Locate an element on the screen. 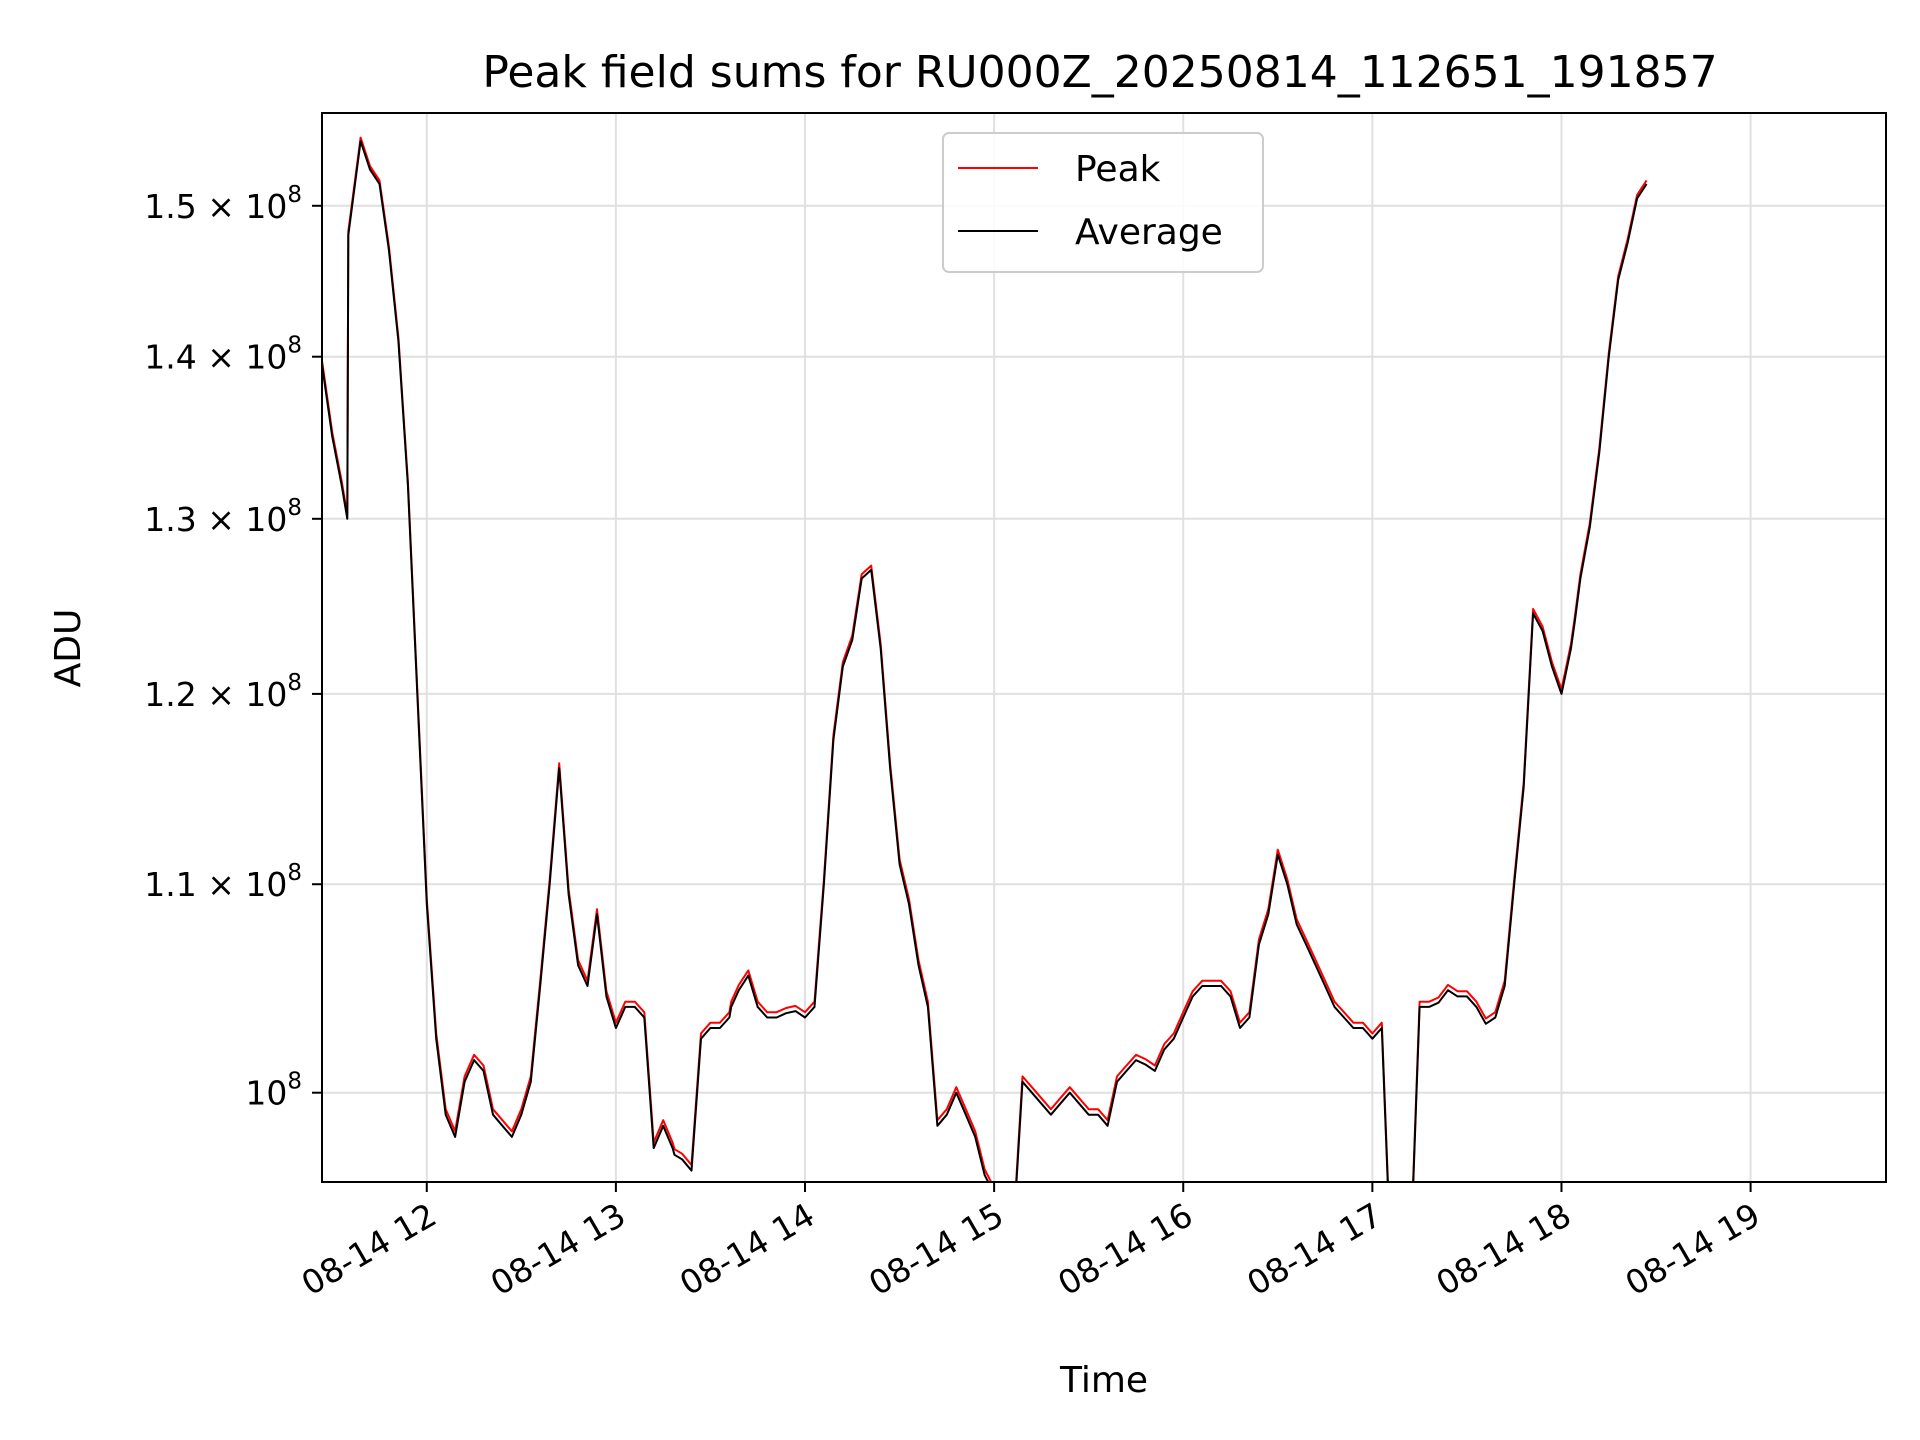 This screenshot has height=1440, width=1920. y-tick-label: 1.4 × 108 is located at coordinates (223, 355).